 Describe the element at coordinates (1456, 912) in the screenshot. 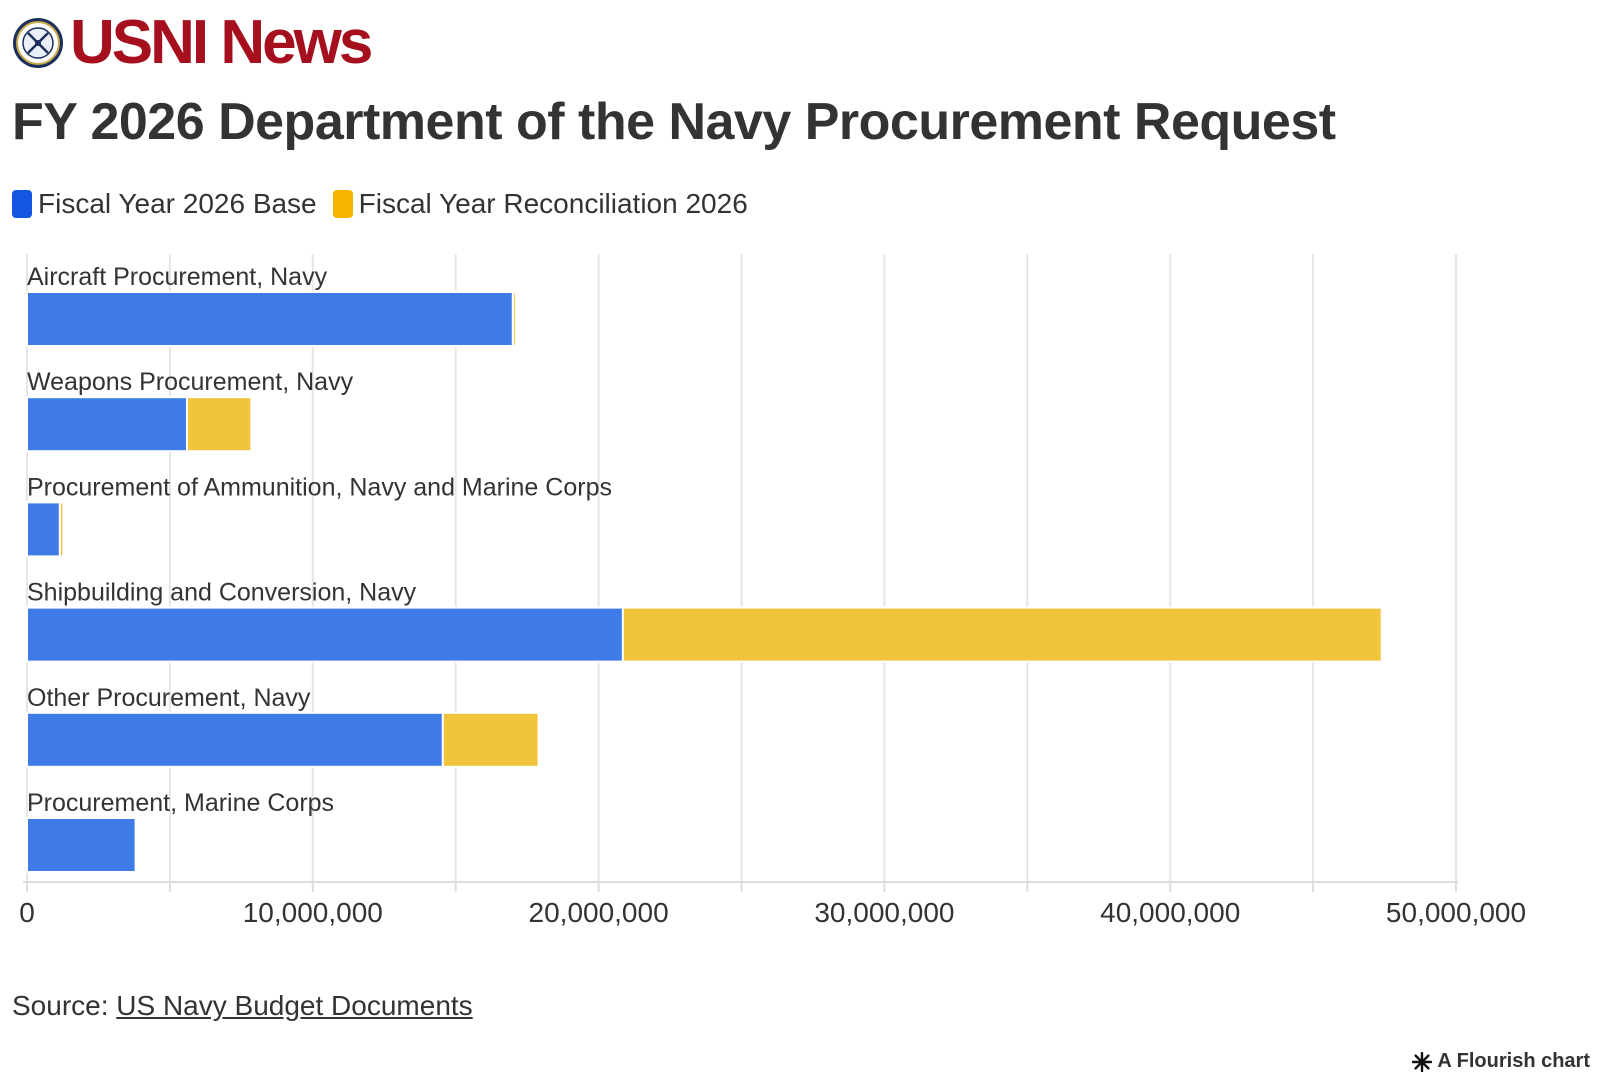

I see `x-tick-label: 50,000,000` at that location.